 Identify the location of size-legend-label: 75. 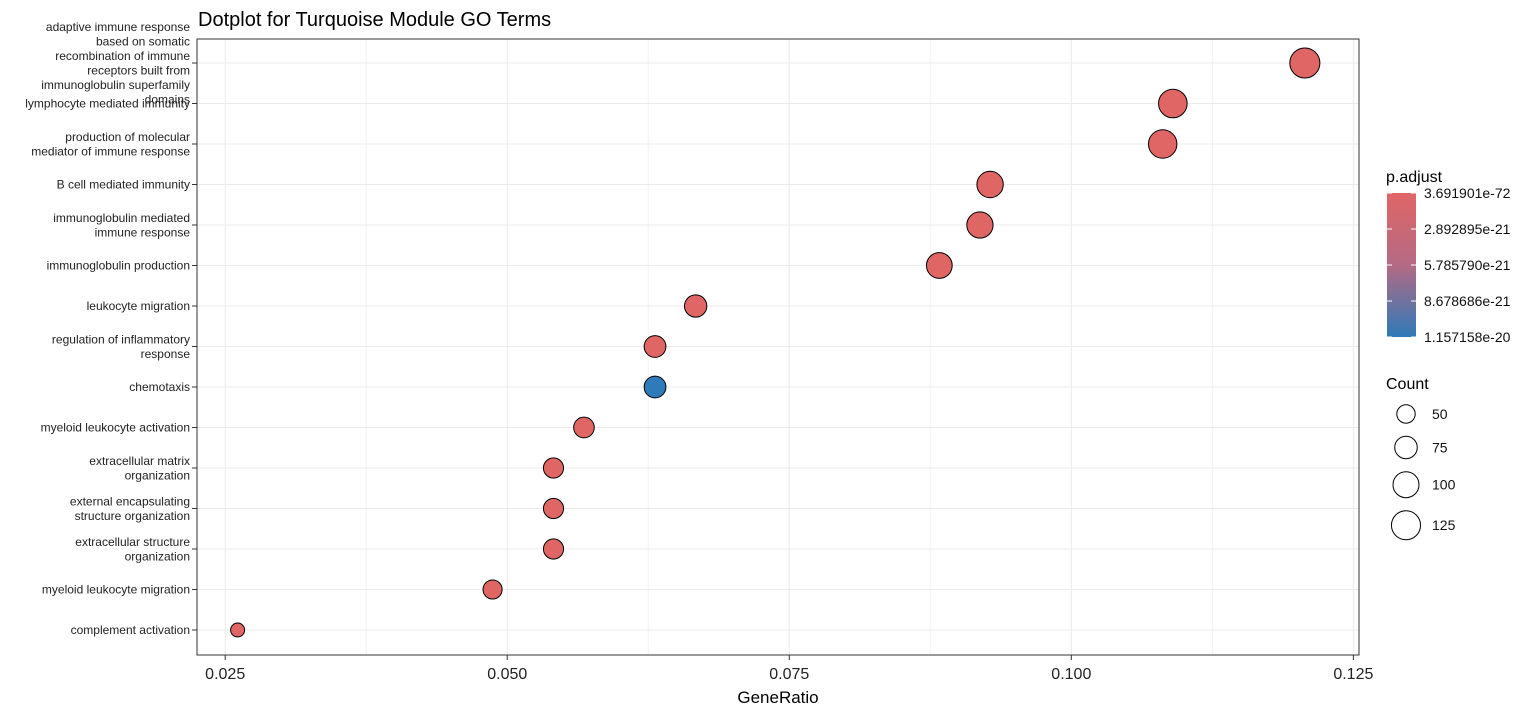
(1440, 447).